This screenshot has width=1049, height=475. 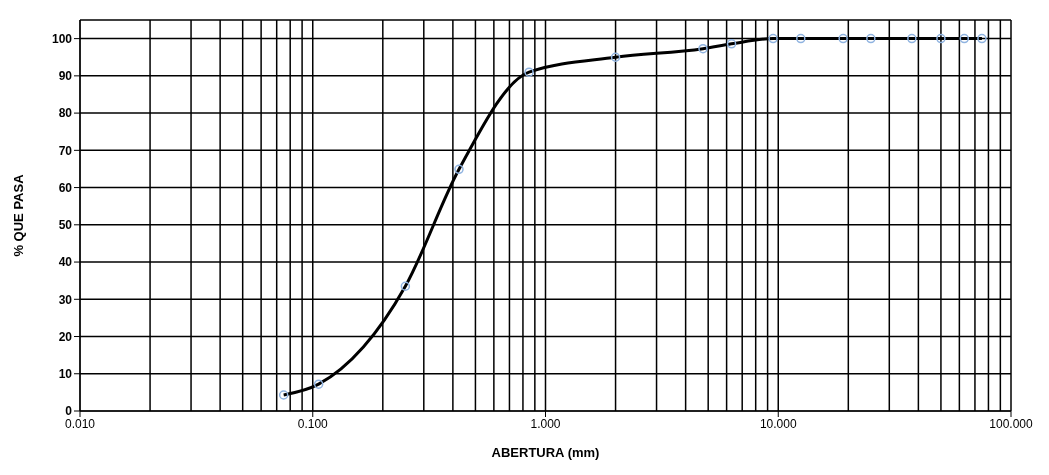 What do you see at coordinates (313, 423) in the screenshot?
I see `x-tick-label: 0.100` at bounding box center [313, 423].